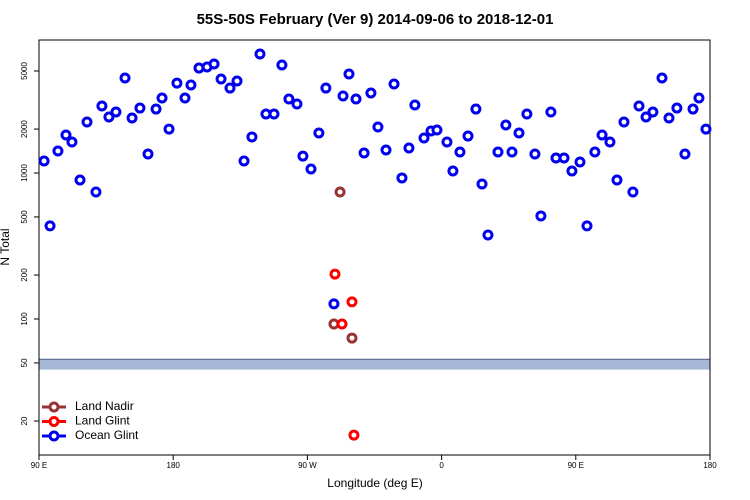 The image size is (750, 500). What do you see at coordinates (104, 406) in the screenshot?
I see `legend-label: Land Nadir` at bounding box center [104, 406].